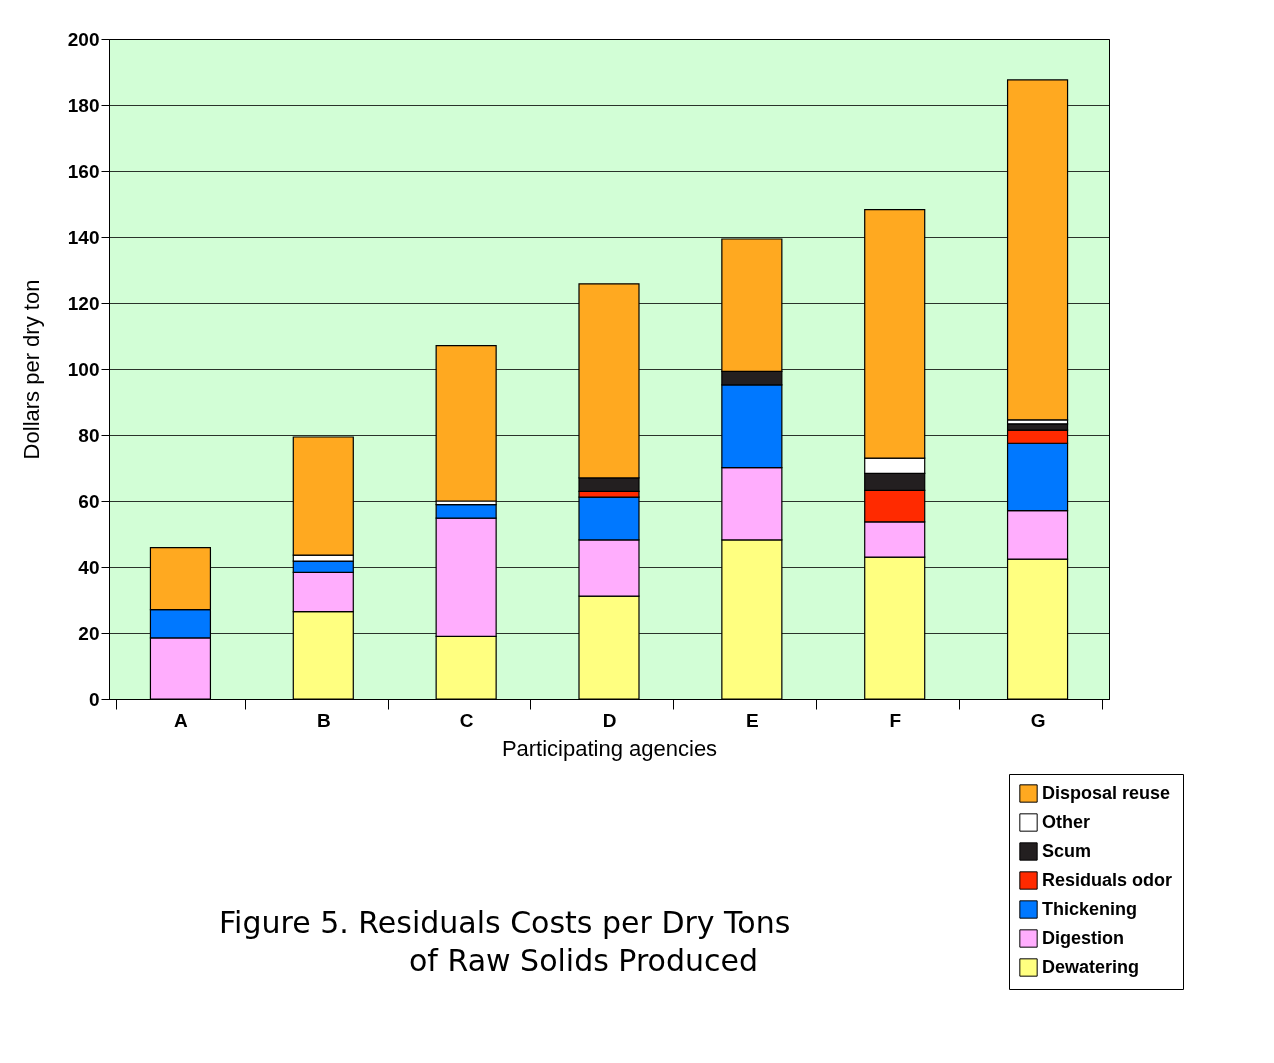 This screenshot has width=1274, height=1063. What do you see at coordinates (505, 941) in the screenshot?
I see `text: Figure 5. Residuals Costs per Dry Tons of Raw Solids Produced` at bounding box center [505, 941].